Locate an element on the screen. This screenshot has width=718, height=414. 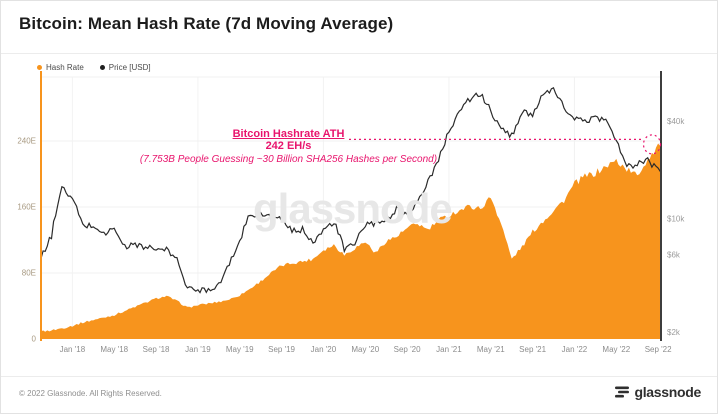
footer-divider is located at coordinates (359, 376).